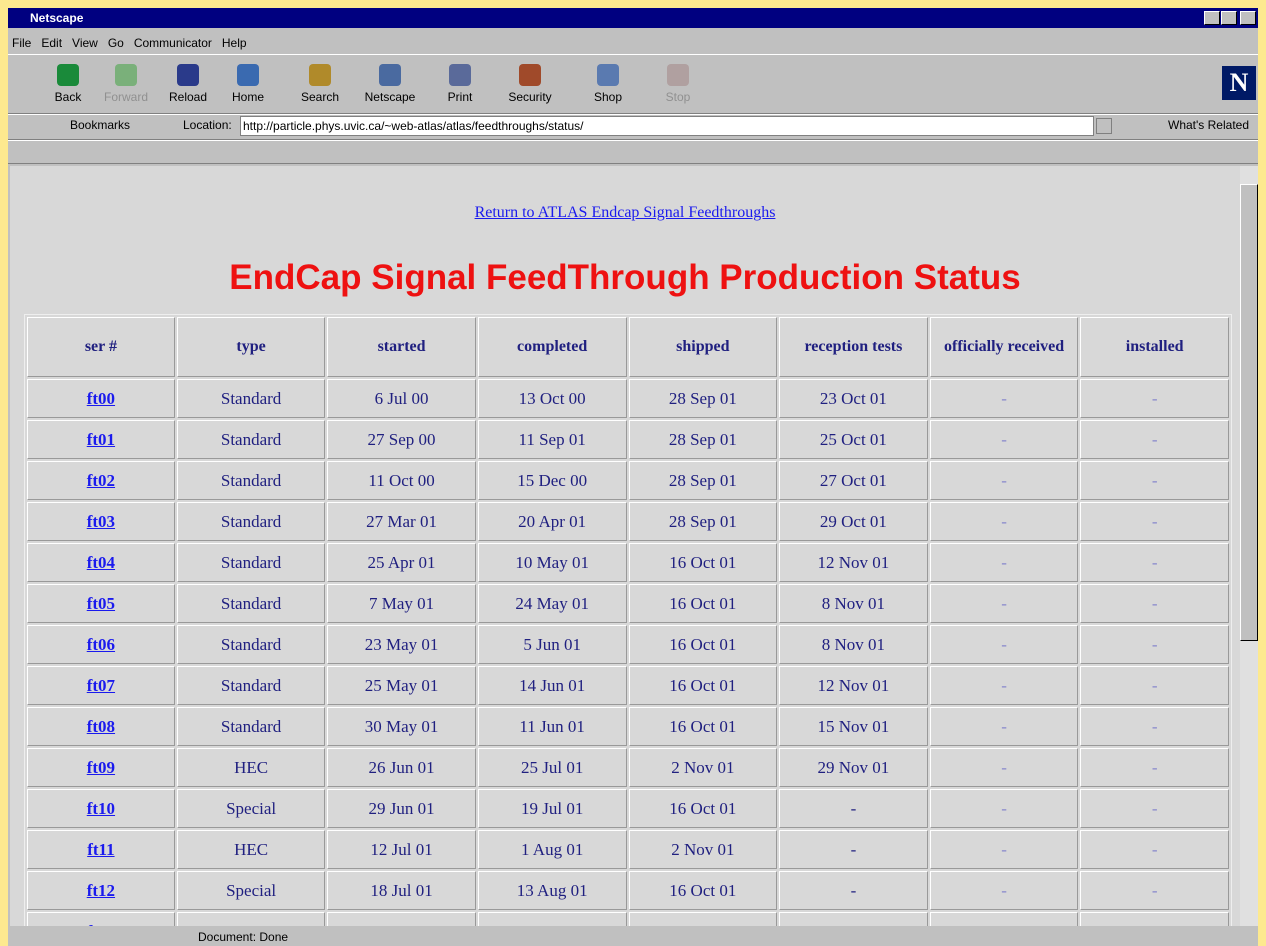 The width and height of the screenshot is (1266, 946). What do you see at coordinates (552, 439) in the screenshot?
I see `cell: 11 Sep 01` at bounding box center [552, 439].